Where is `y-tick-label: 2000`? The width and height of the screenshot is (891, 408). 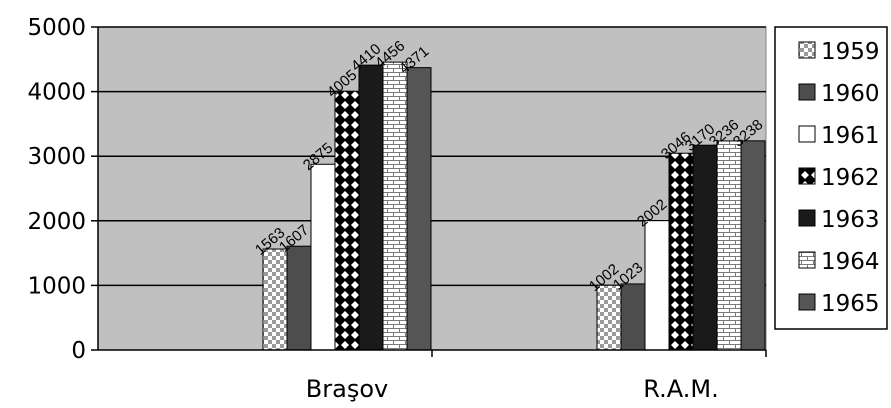 y-tick-label: 2000 is located at coordinates (56, 222).